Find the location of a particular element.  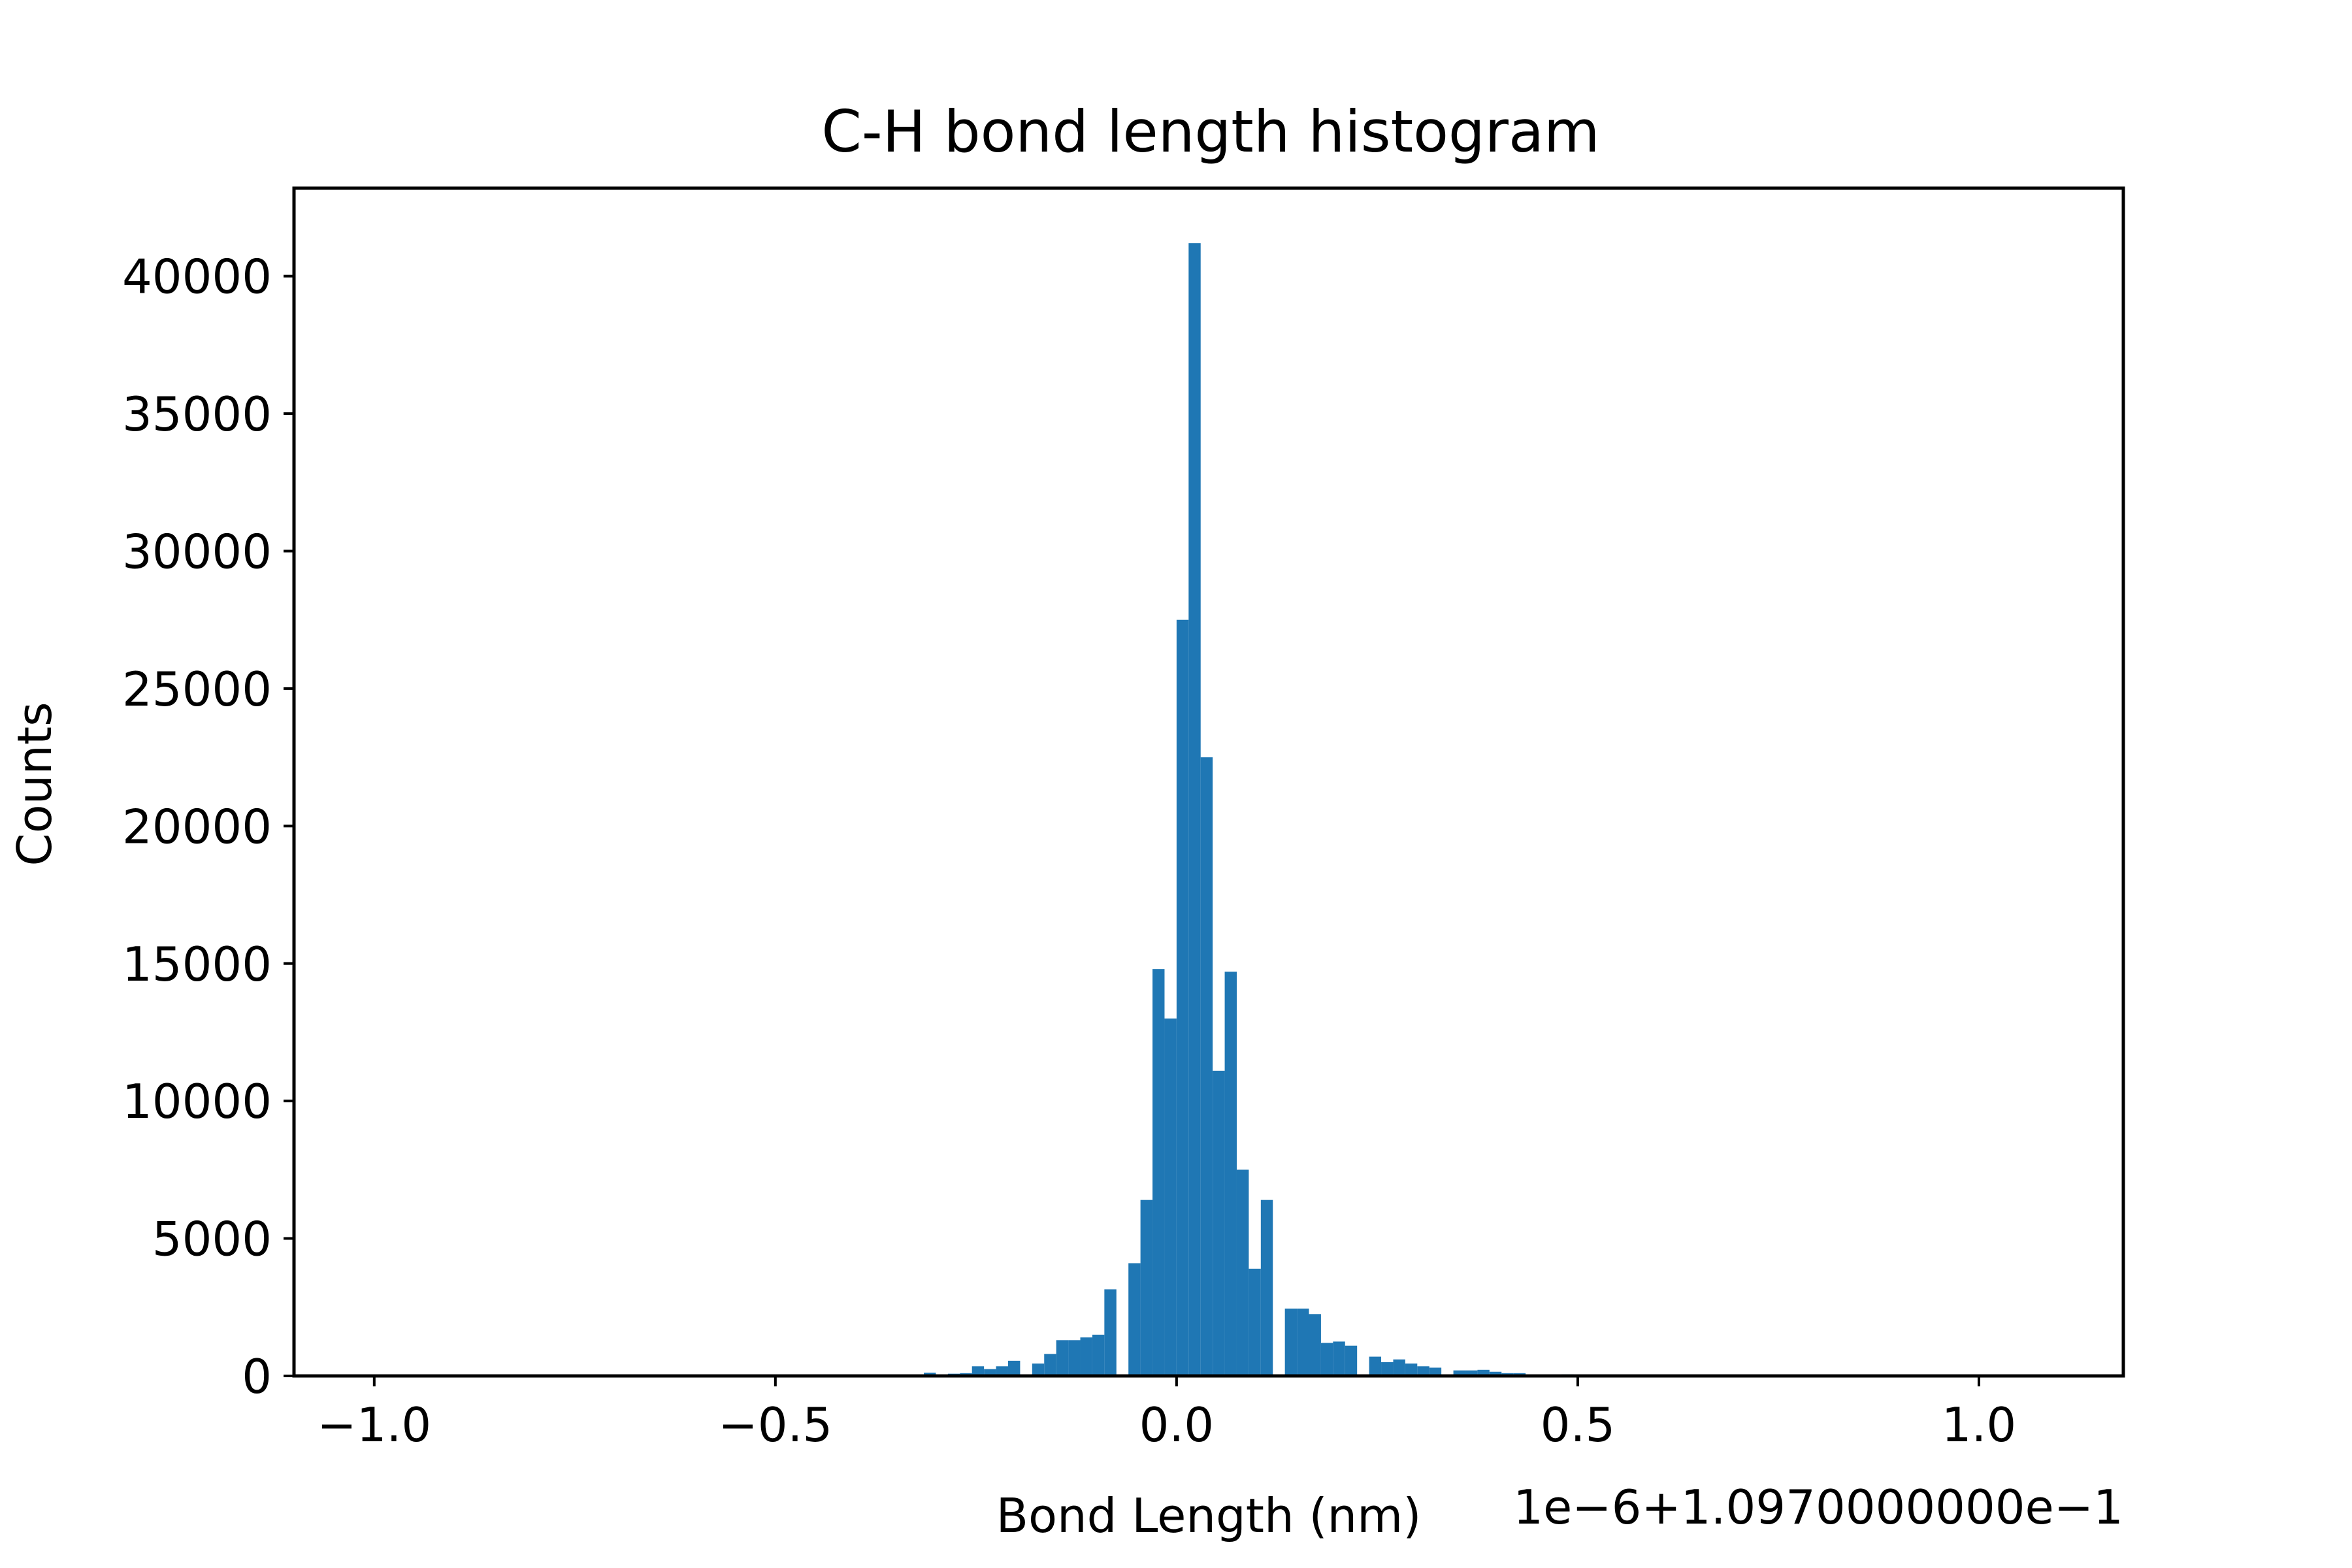

x-tick-label: −0.5 is located at coordinates (775, 1424).